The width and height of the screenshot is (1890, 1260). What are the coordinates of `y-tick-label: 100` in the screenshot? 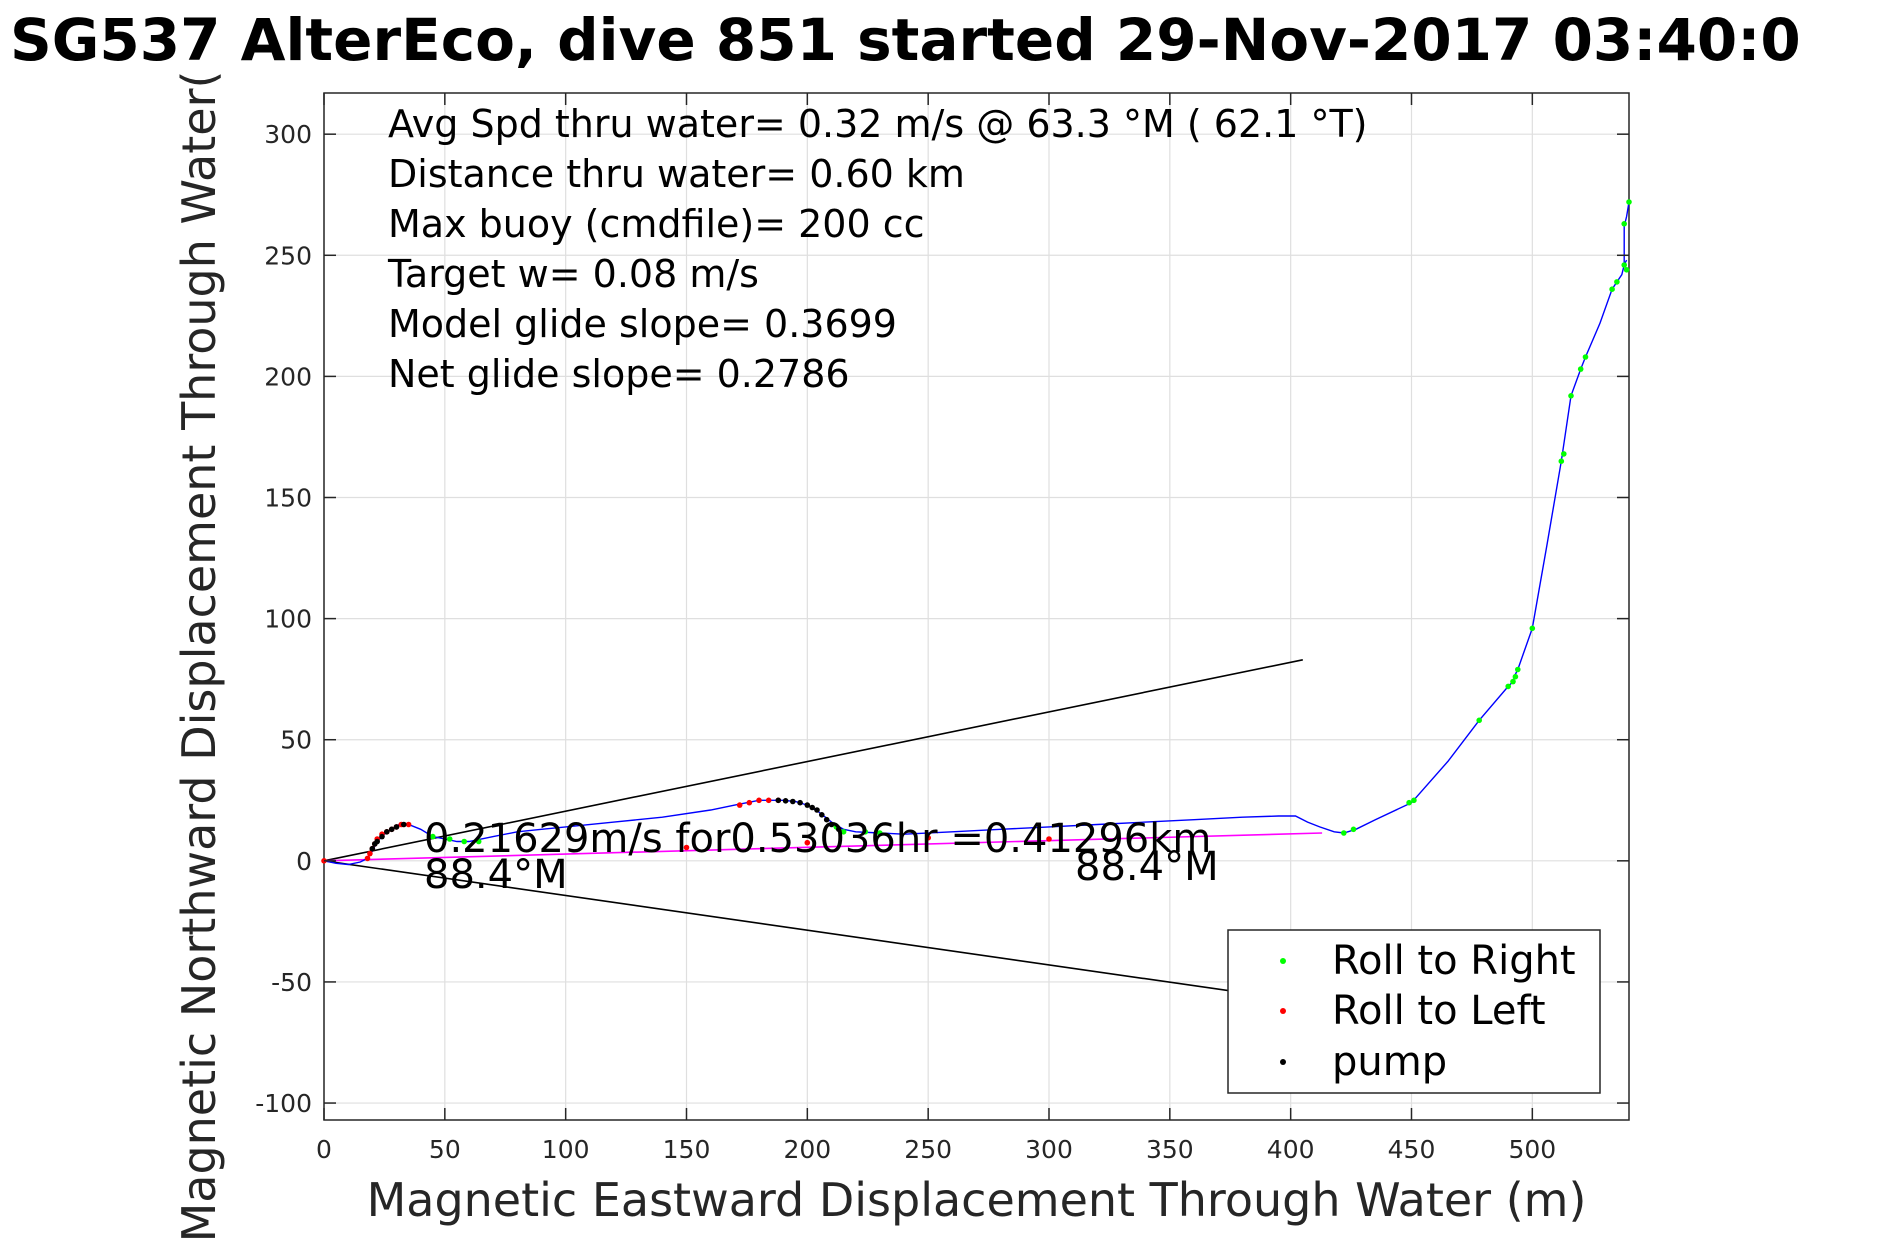 It's located at (288, 619).